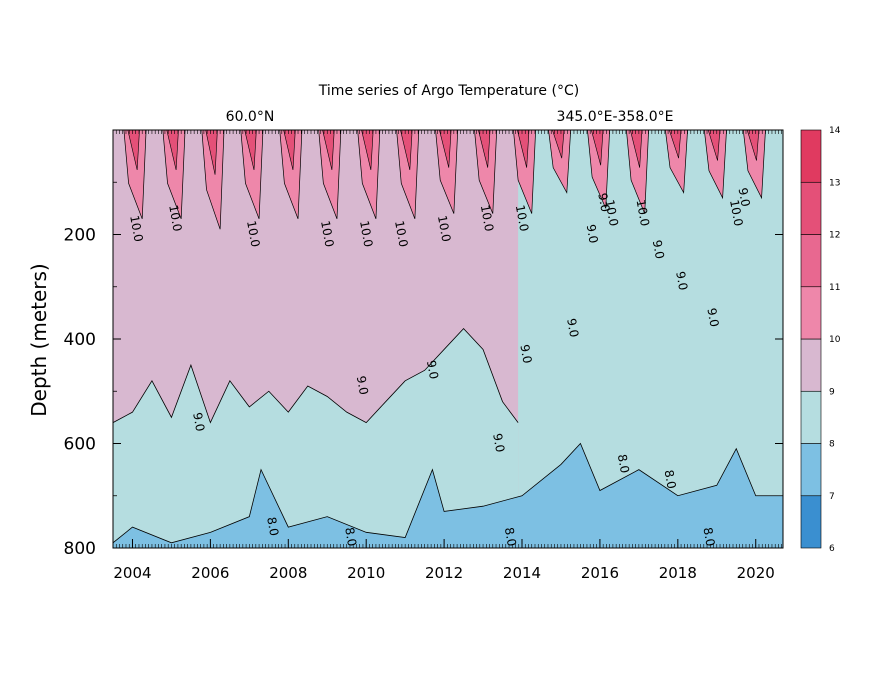 The image size is (880, 684). What do you see at coordinates (80, 445) in the screenshot?
I see `y-tick-label: 600` at bounding box center [80, 445].